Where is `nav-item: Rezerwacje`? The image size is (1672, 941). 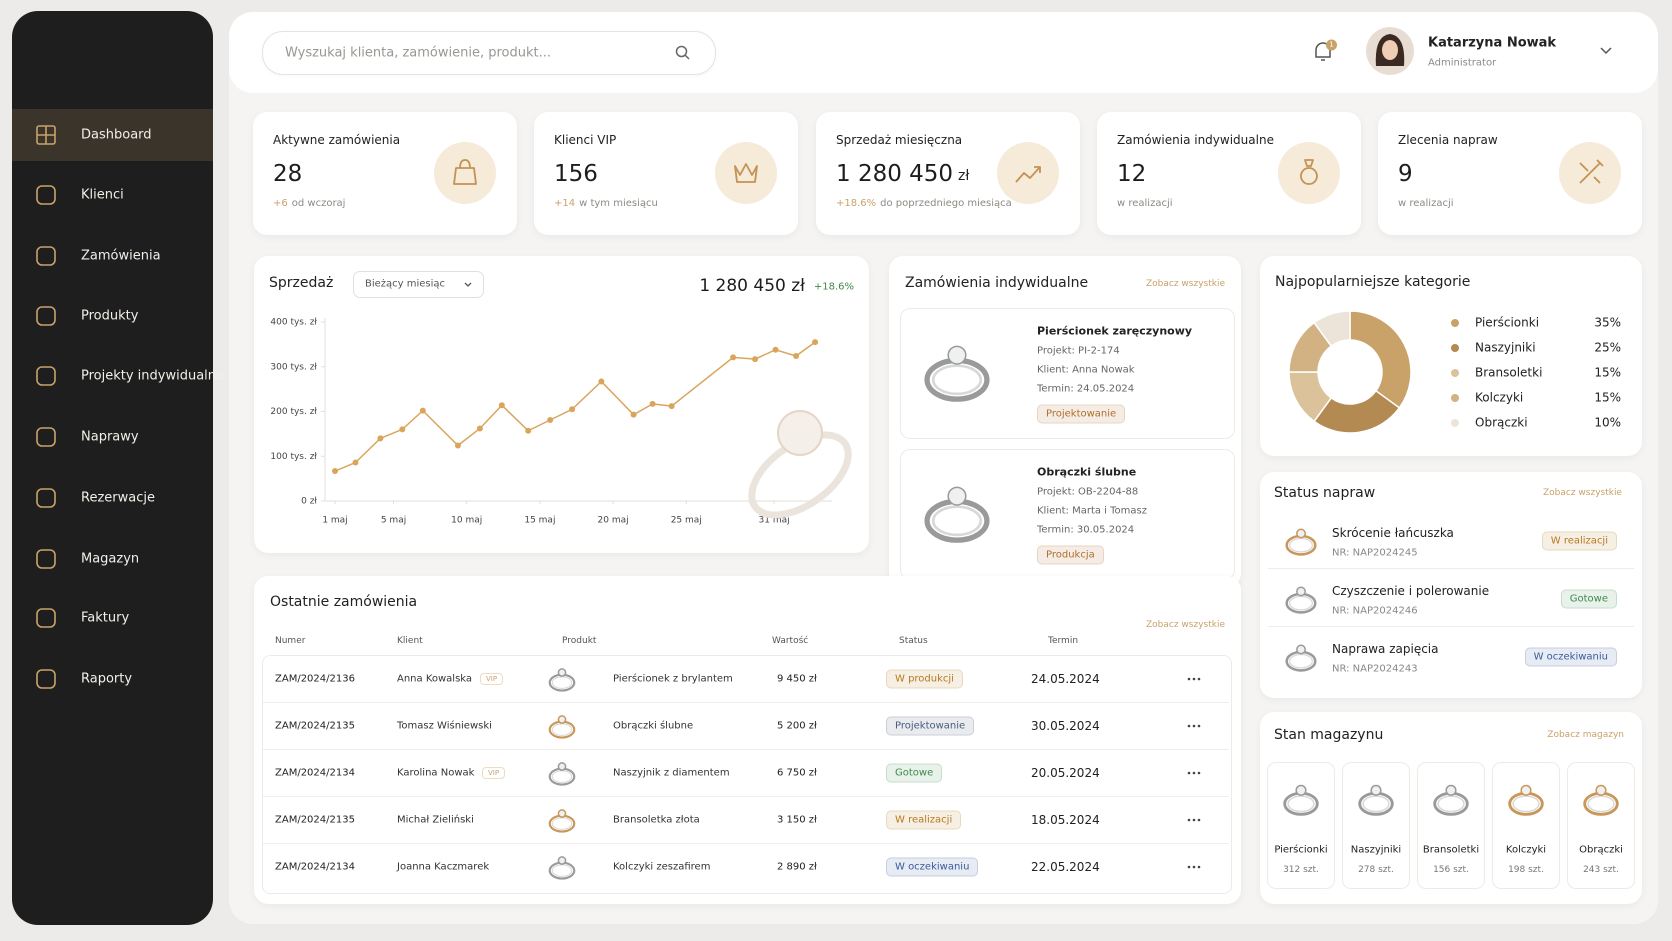 nav-item: Rezerwacje is located at coordinates (118, 498).